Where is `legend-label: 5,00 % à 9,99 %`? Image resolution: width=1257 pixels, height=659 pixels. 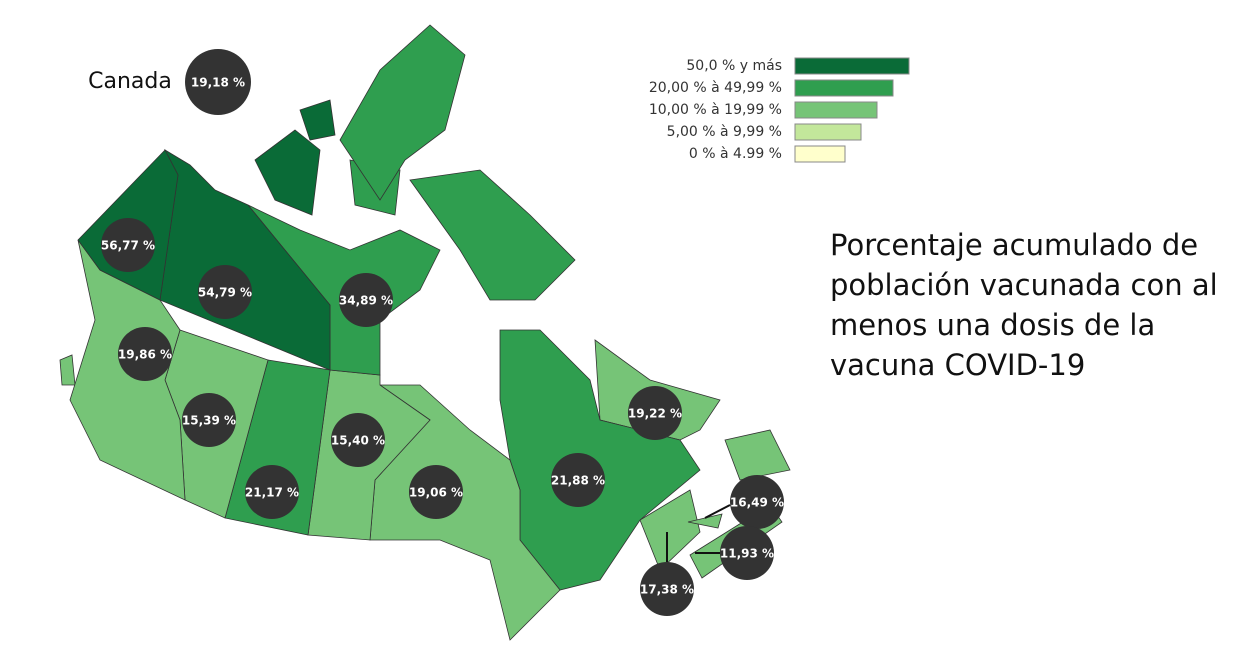 legend-label: 5,00 % à 9,99 % is located at coordinates (724, 132).